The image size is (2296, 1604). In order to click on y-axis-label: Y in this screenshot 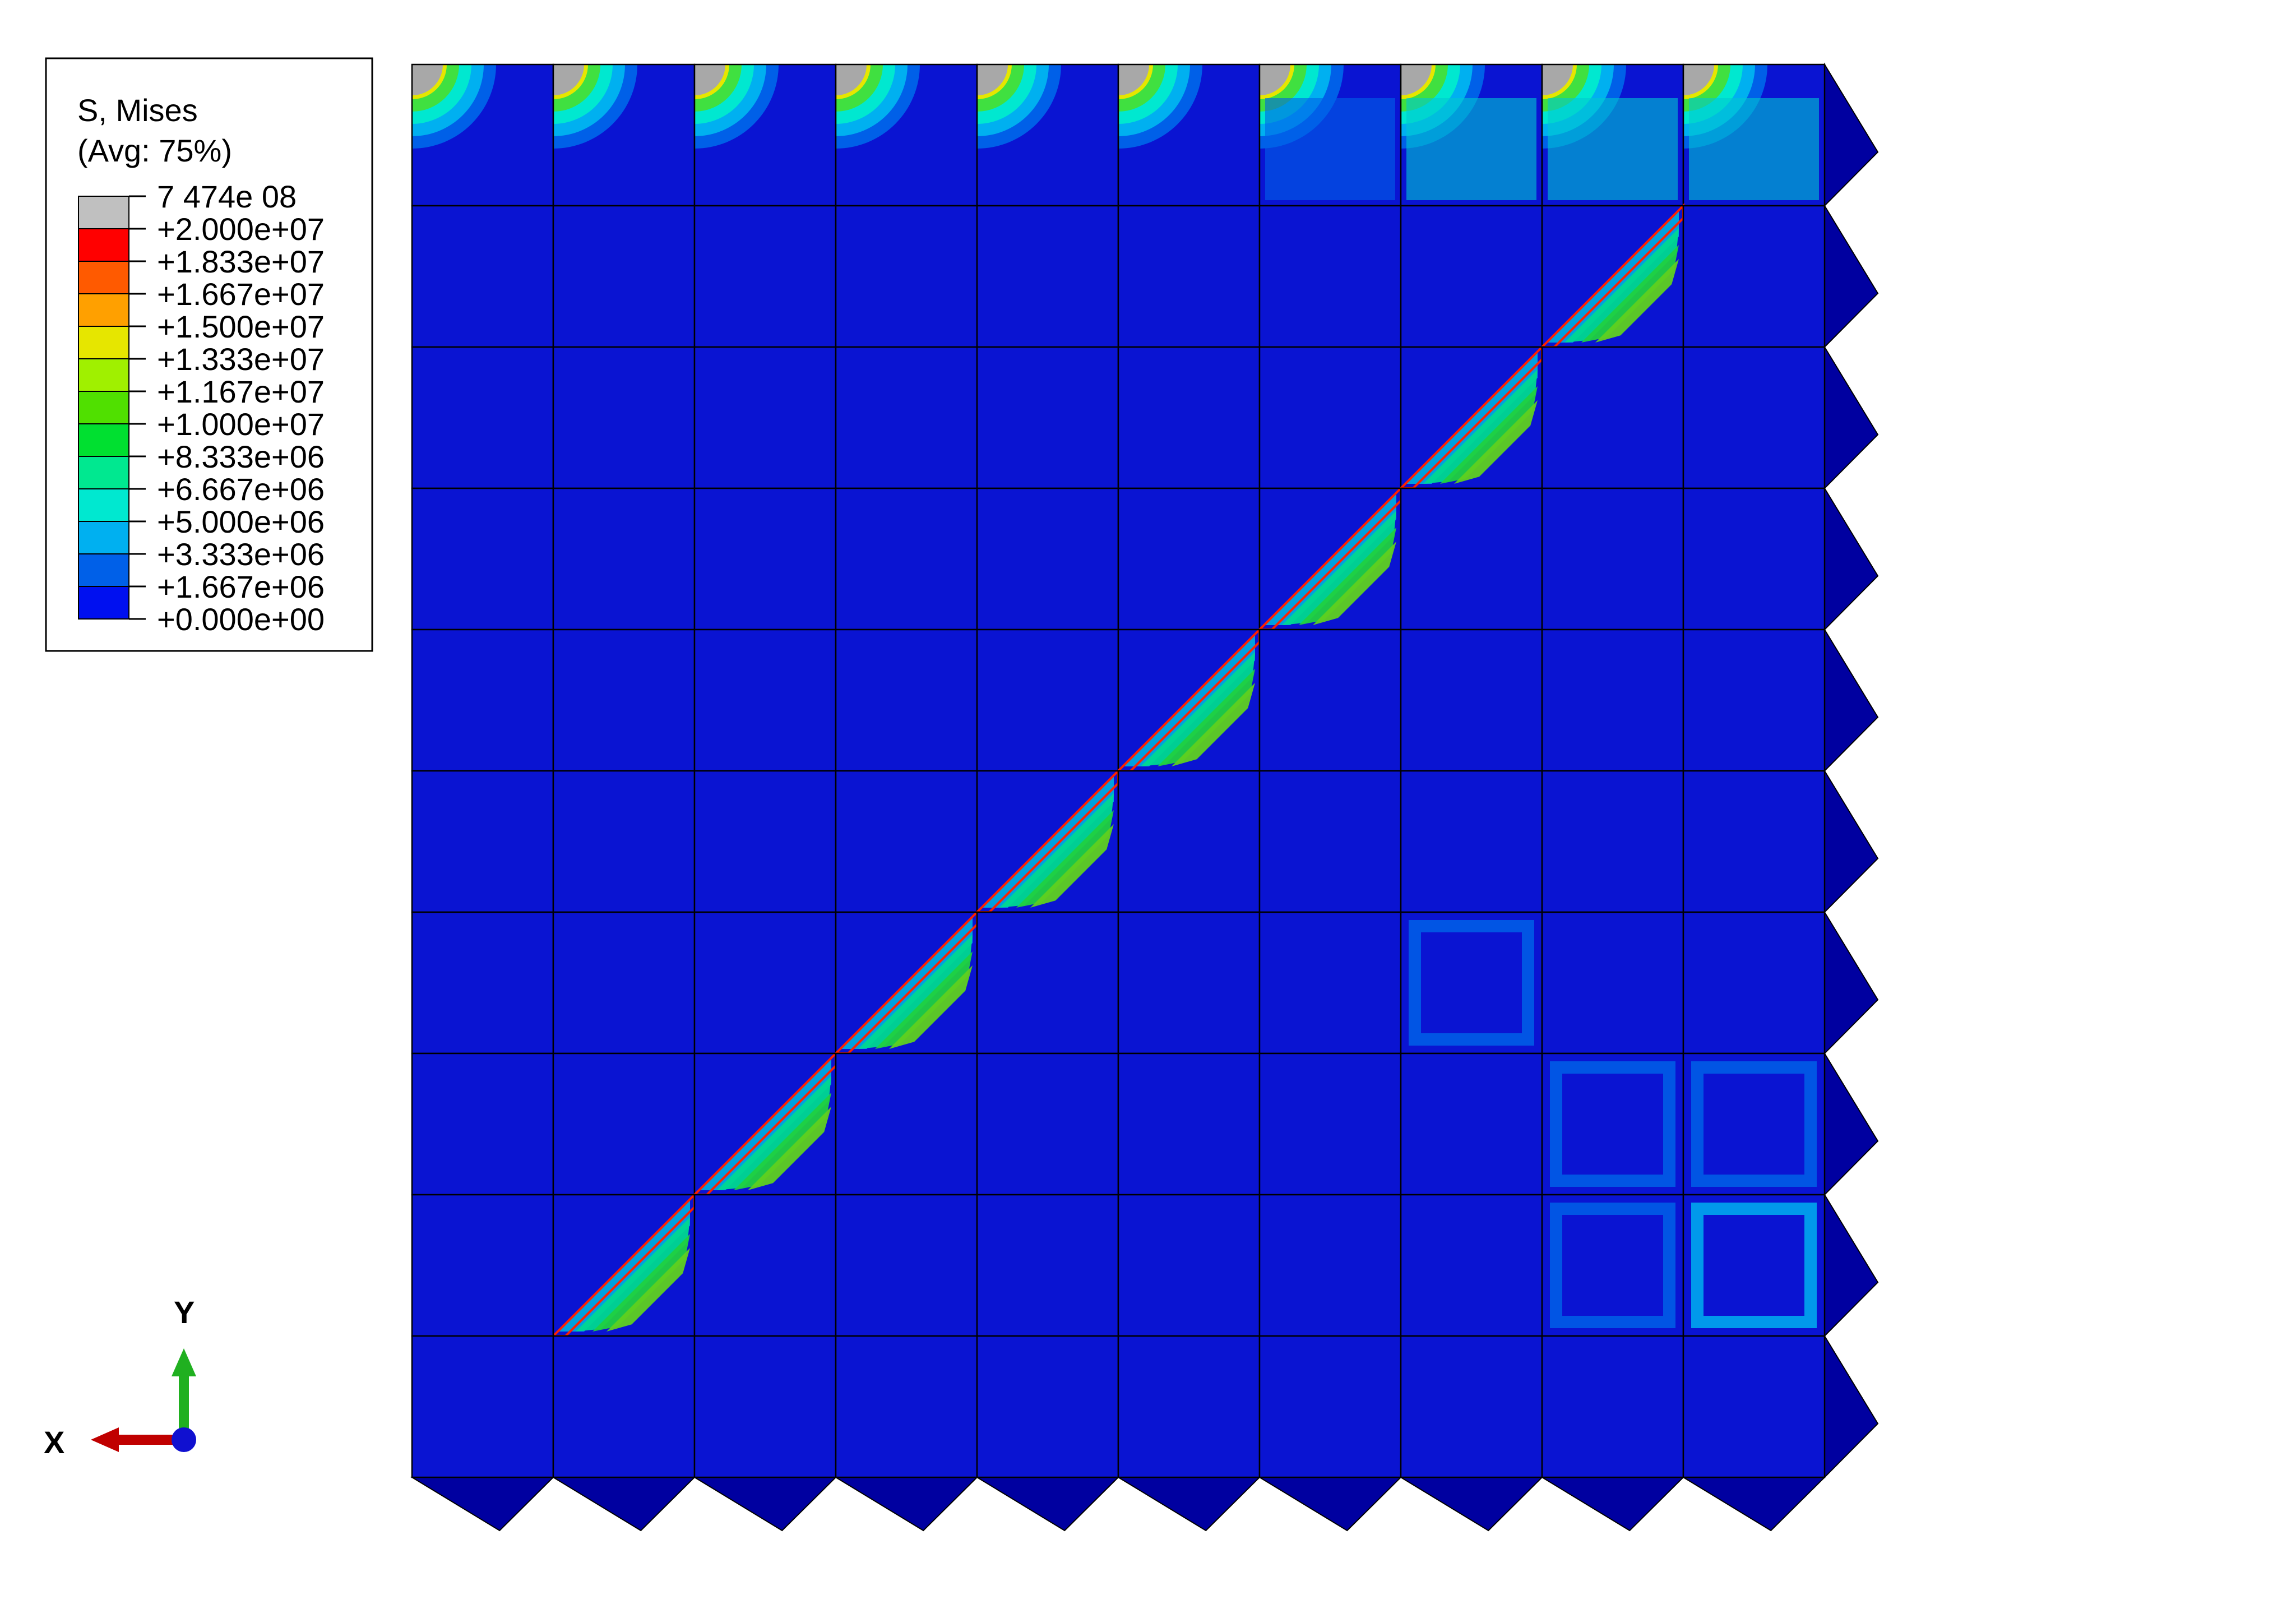, I will do `click(184, 1313)`.